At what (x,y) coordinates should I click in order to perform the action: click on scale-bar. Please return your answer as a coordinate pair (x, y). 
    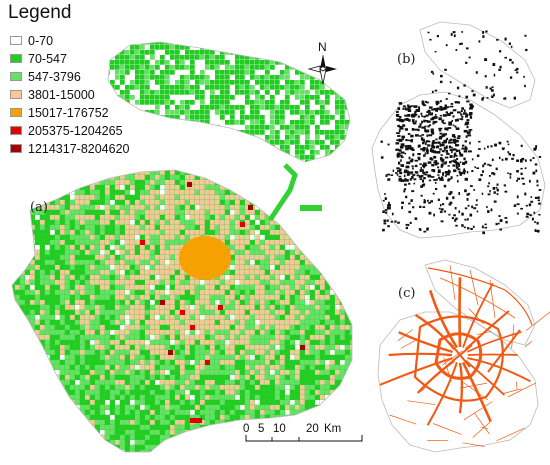
    Looking at the image, I should click on (304, 438).